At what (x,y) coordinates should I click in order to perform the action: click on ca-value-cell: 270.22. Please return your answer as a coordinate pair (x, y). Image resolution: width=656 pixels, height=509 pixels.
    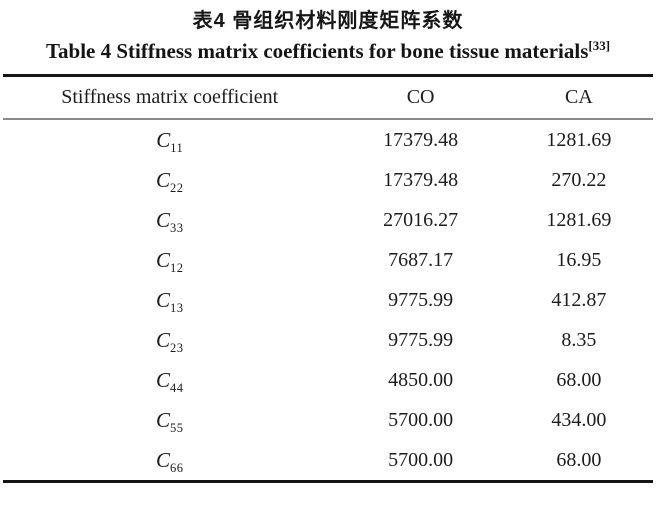
    Looking at the image, I should click on (579, 179).